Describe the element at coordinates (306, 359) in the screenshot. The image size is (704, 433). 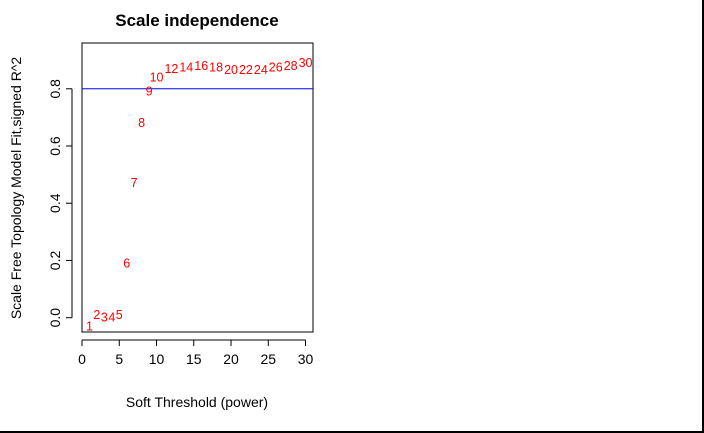
I see `x-tick-label: 30` at that location.